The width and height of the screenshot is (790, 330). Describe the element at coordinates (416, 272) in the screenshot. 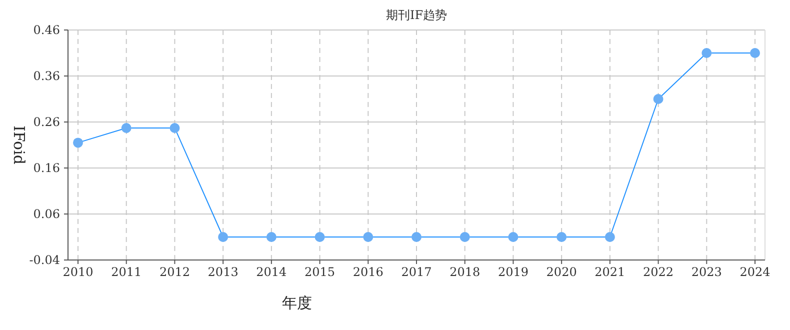

I see `x-tick-label: 2017` at that location.